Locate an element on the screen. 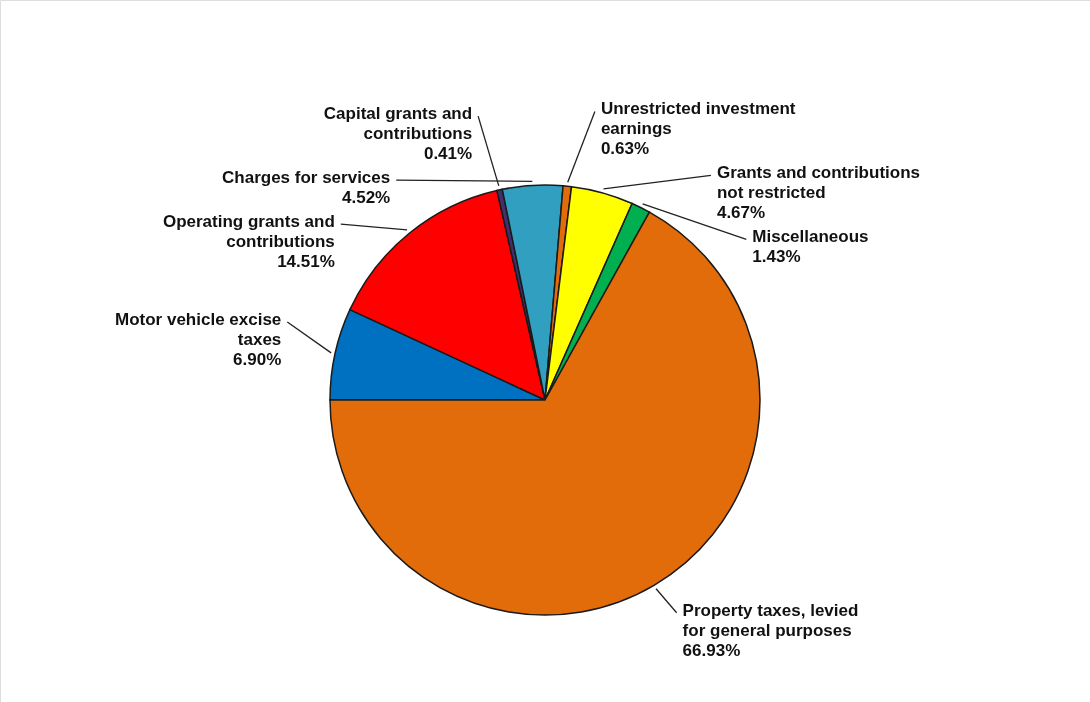  slice-label: Unrestricted investment earnings is located at coordinates (698, 119).